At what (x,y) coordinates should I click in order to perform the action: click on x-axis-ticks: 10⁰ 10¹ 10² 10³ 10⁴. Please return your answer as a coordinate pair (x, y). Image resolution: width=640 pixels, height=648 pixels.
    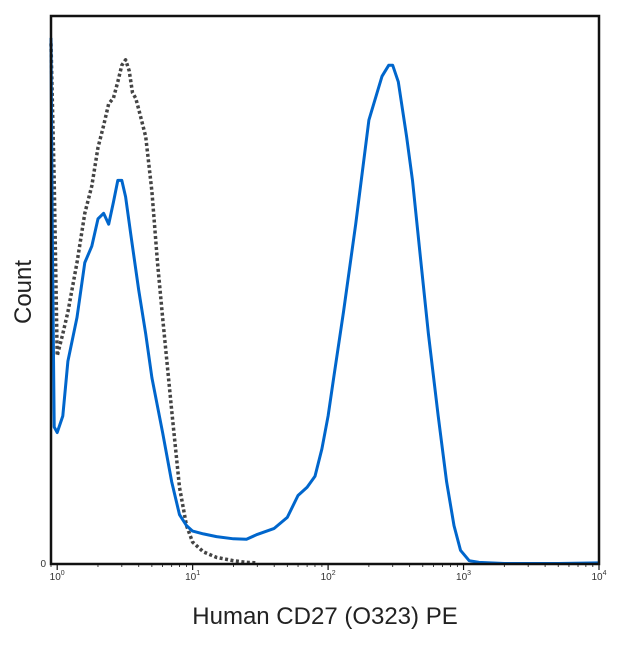
    Looking at the image, I should click on (328, 573).